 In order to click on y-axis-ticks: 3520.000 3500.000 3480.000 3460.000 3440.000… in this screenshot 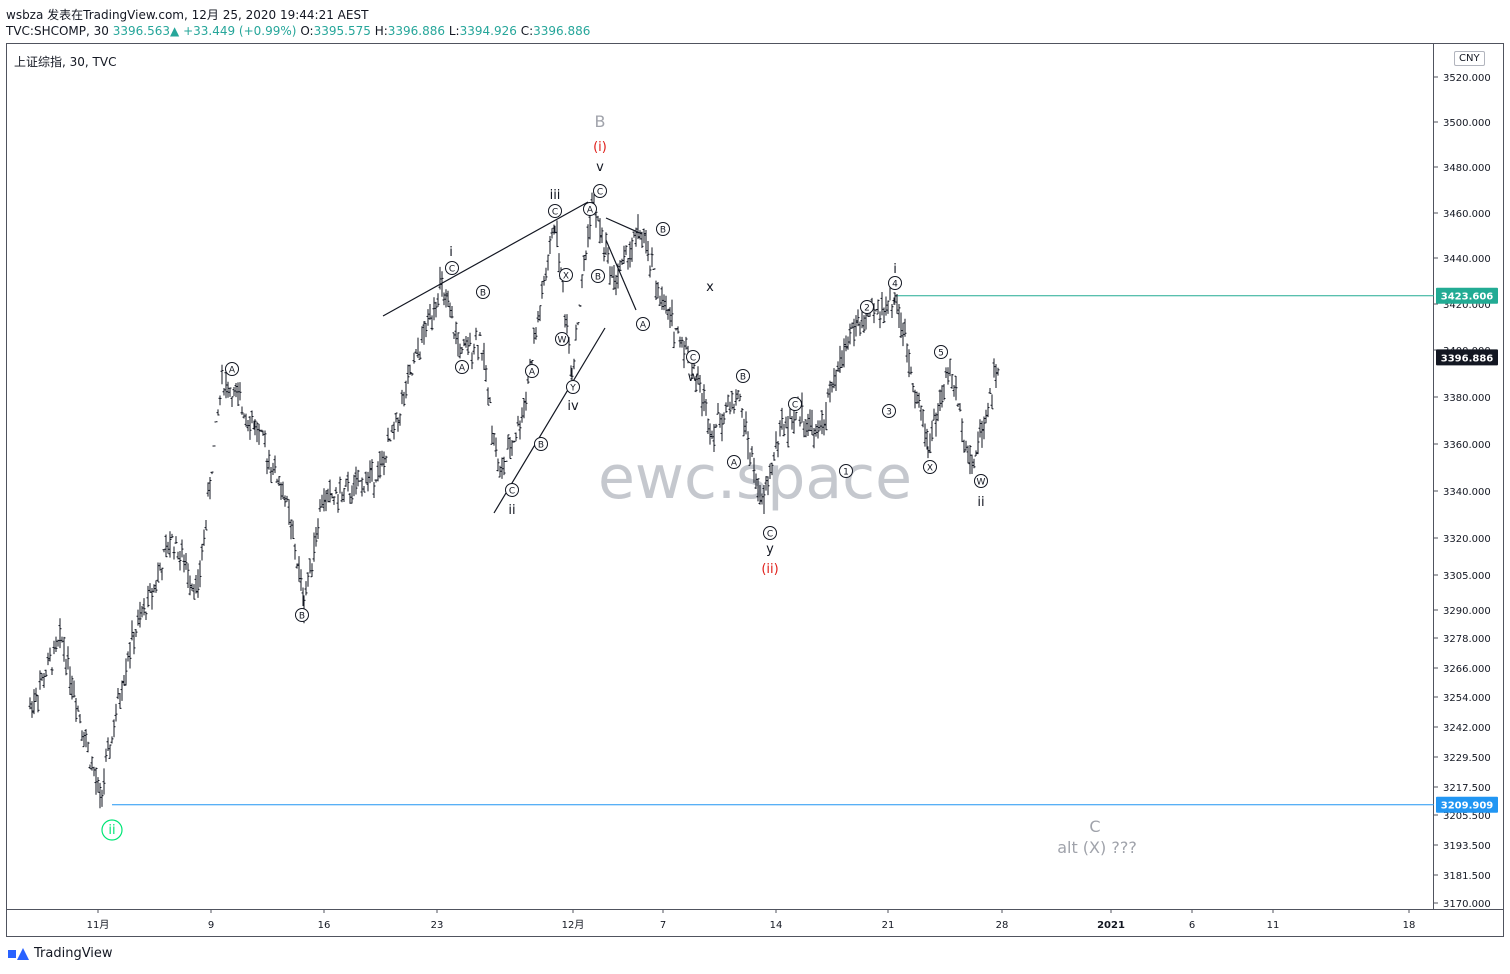, I will do `click(1462, 491)`.